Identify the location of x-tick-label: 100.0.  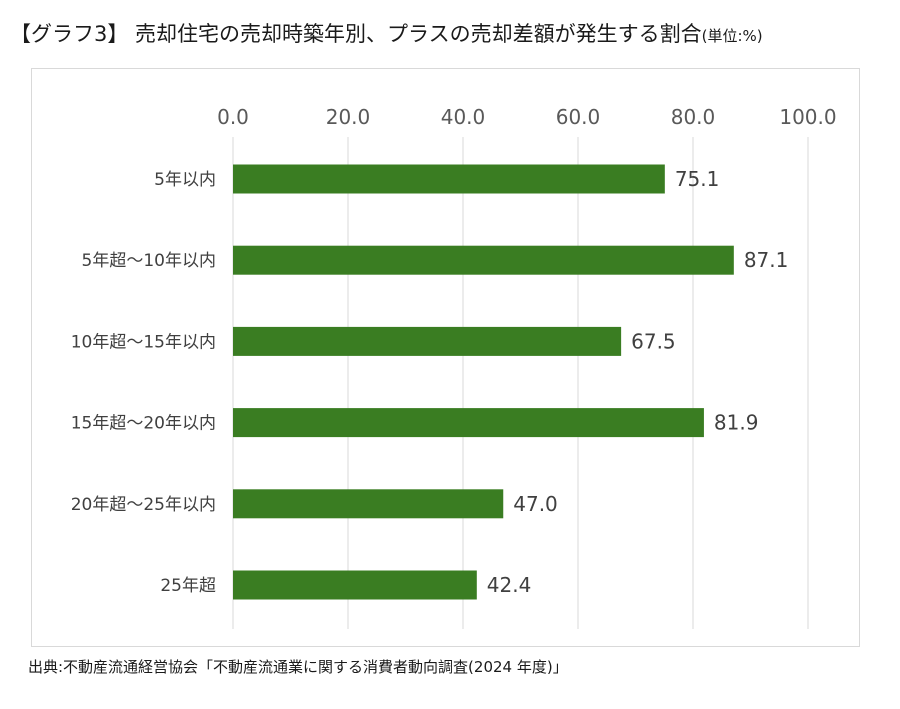
(807, 117).